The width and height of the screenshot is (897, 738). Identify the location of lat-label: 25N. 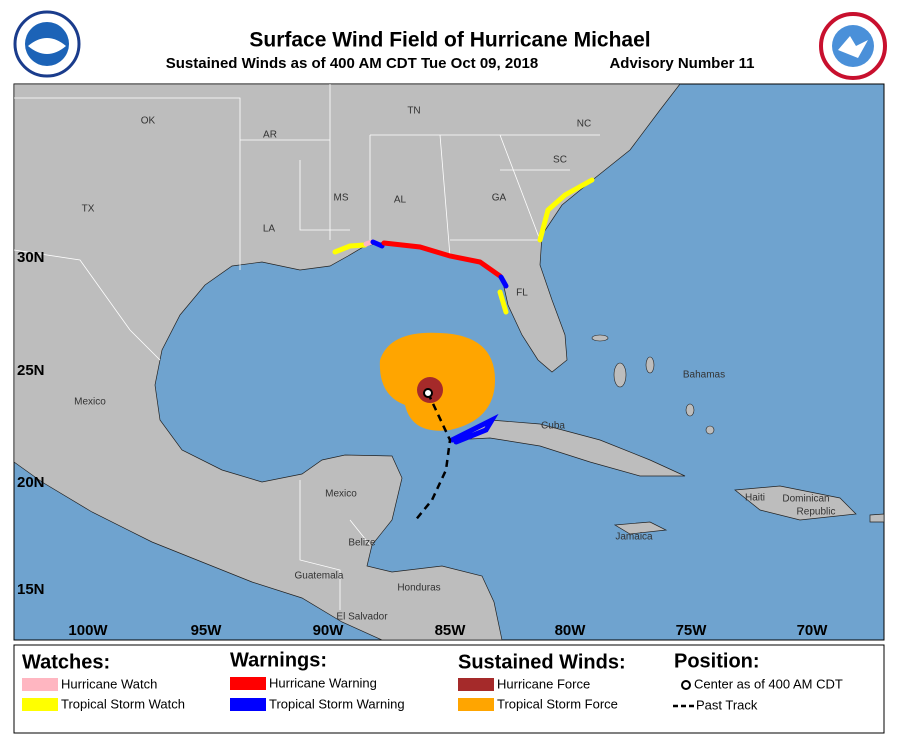
(31, 370).